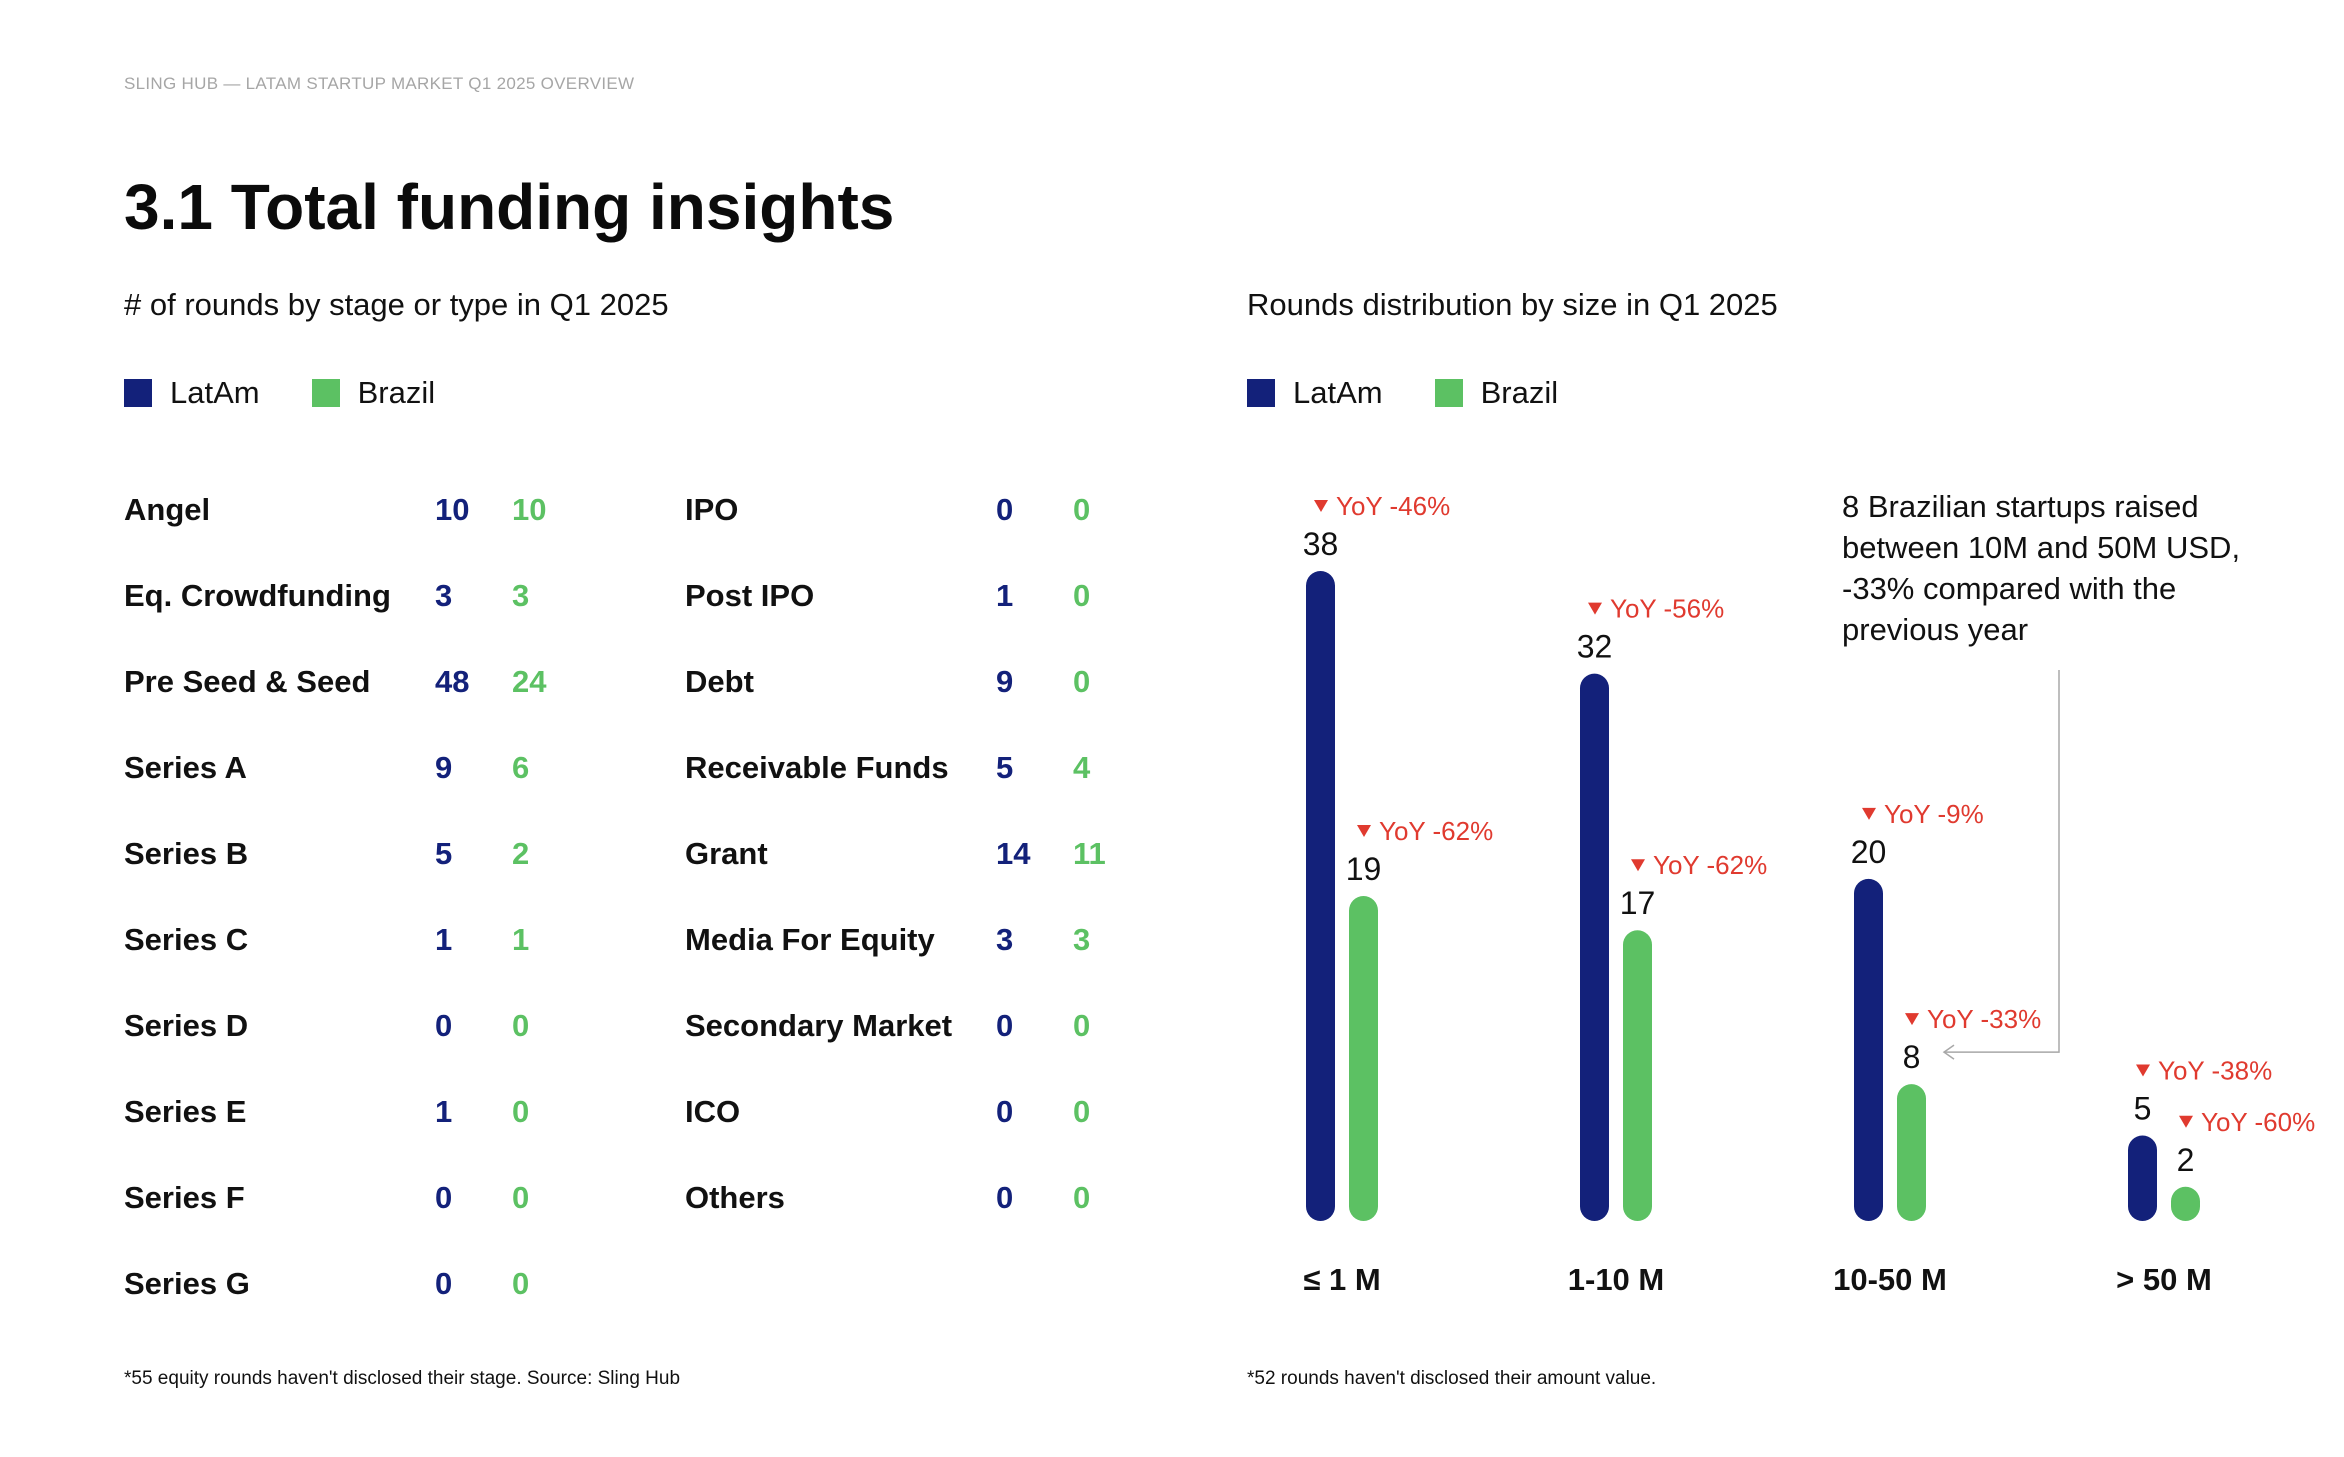 Image resolution: width=2344 pixels, height=1457 pixels. What do you see at coordinates (817, 767) in the screenshot?
I see `stage-label: Receivable Funds` at bounding box center [817, 767].